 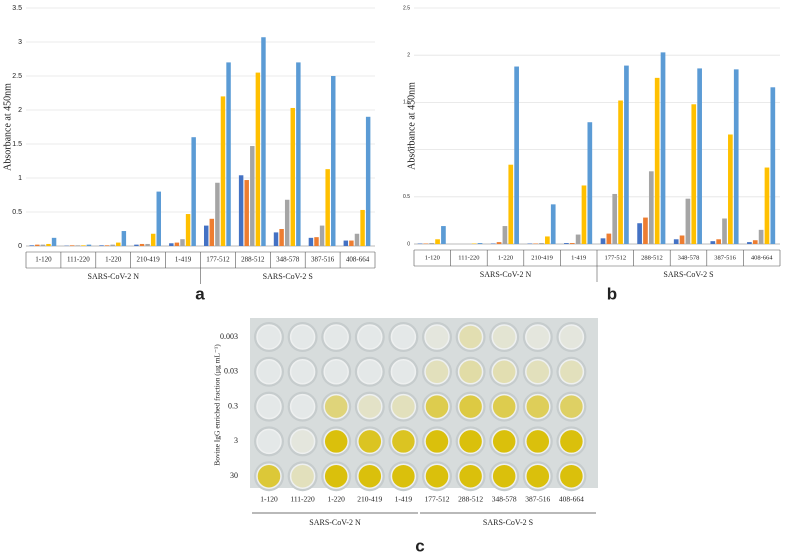 What do you see at coordinates (424, 504) in the screenshot?
I see `plate-photo-label-strip` at bounding box center [424, 504].